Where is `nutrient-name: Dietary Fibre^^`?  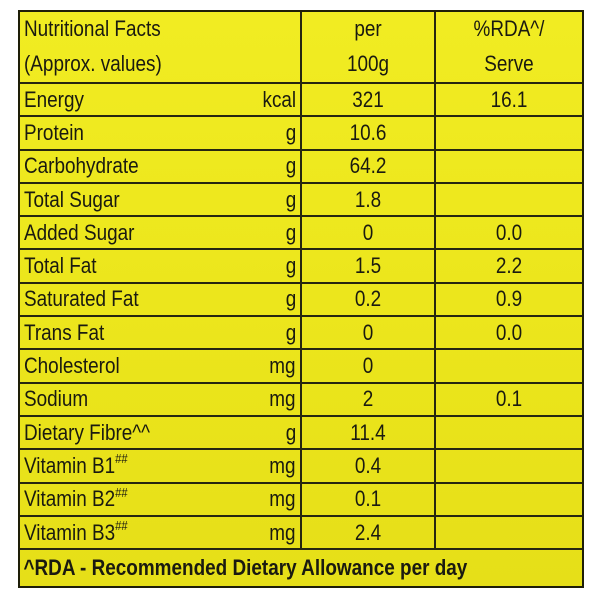 nutrient-name: Dietary Fibre^^ is located at coordinates (87, 432).